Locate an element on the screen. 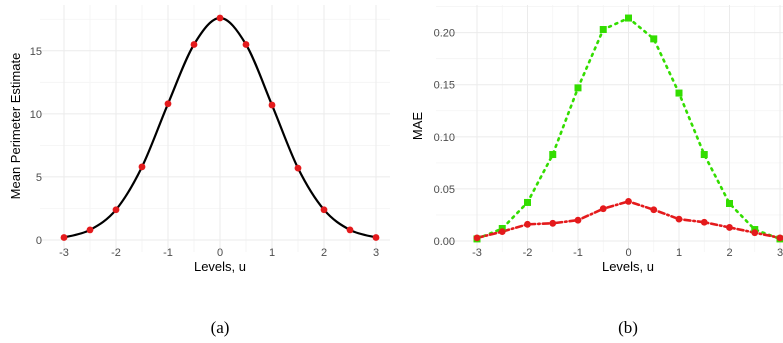 This screenshot has width=783, height=343. y-tick-label: 0.05 is located at coordinates (444, 190).